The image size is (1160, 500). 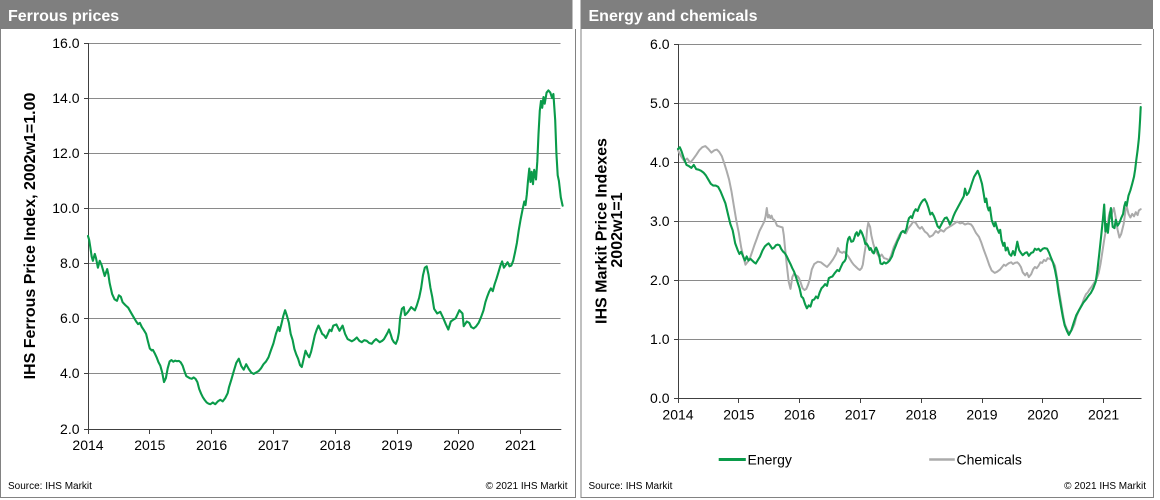 What do you see at coordinates (617, 229) in the screenshot?
I see `svg-text: 2002w1=1` at bounding box center [617, 229].